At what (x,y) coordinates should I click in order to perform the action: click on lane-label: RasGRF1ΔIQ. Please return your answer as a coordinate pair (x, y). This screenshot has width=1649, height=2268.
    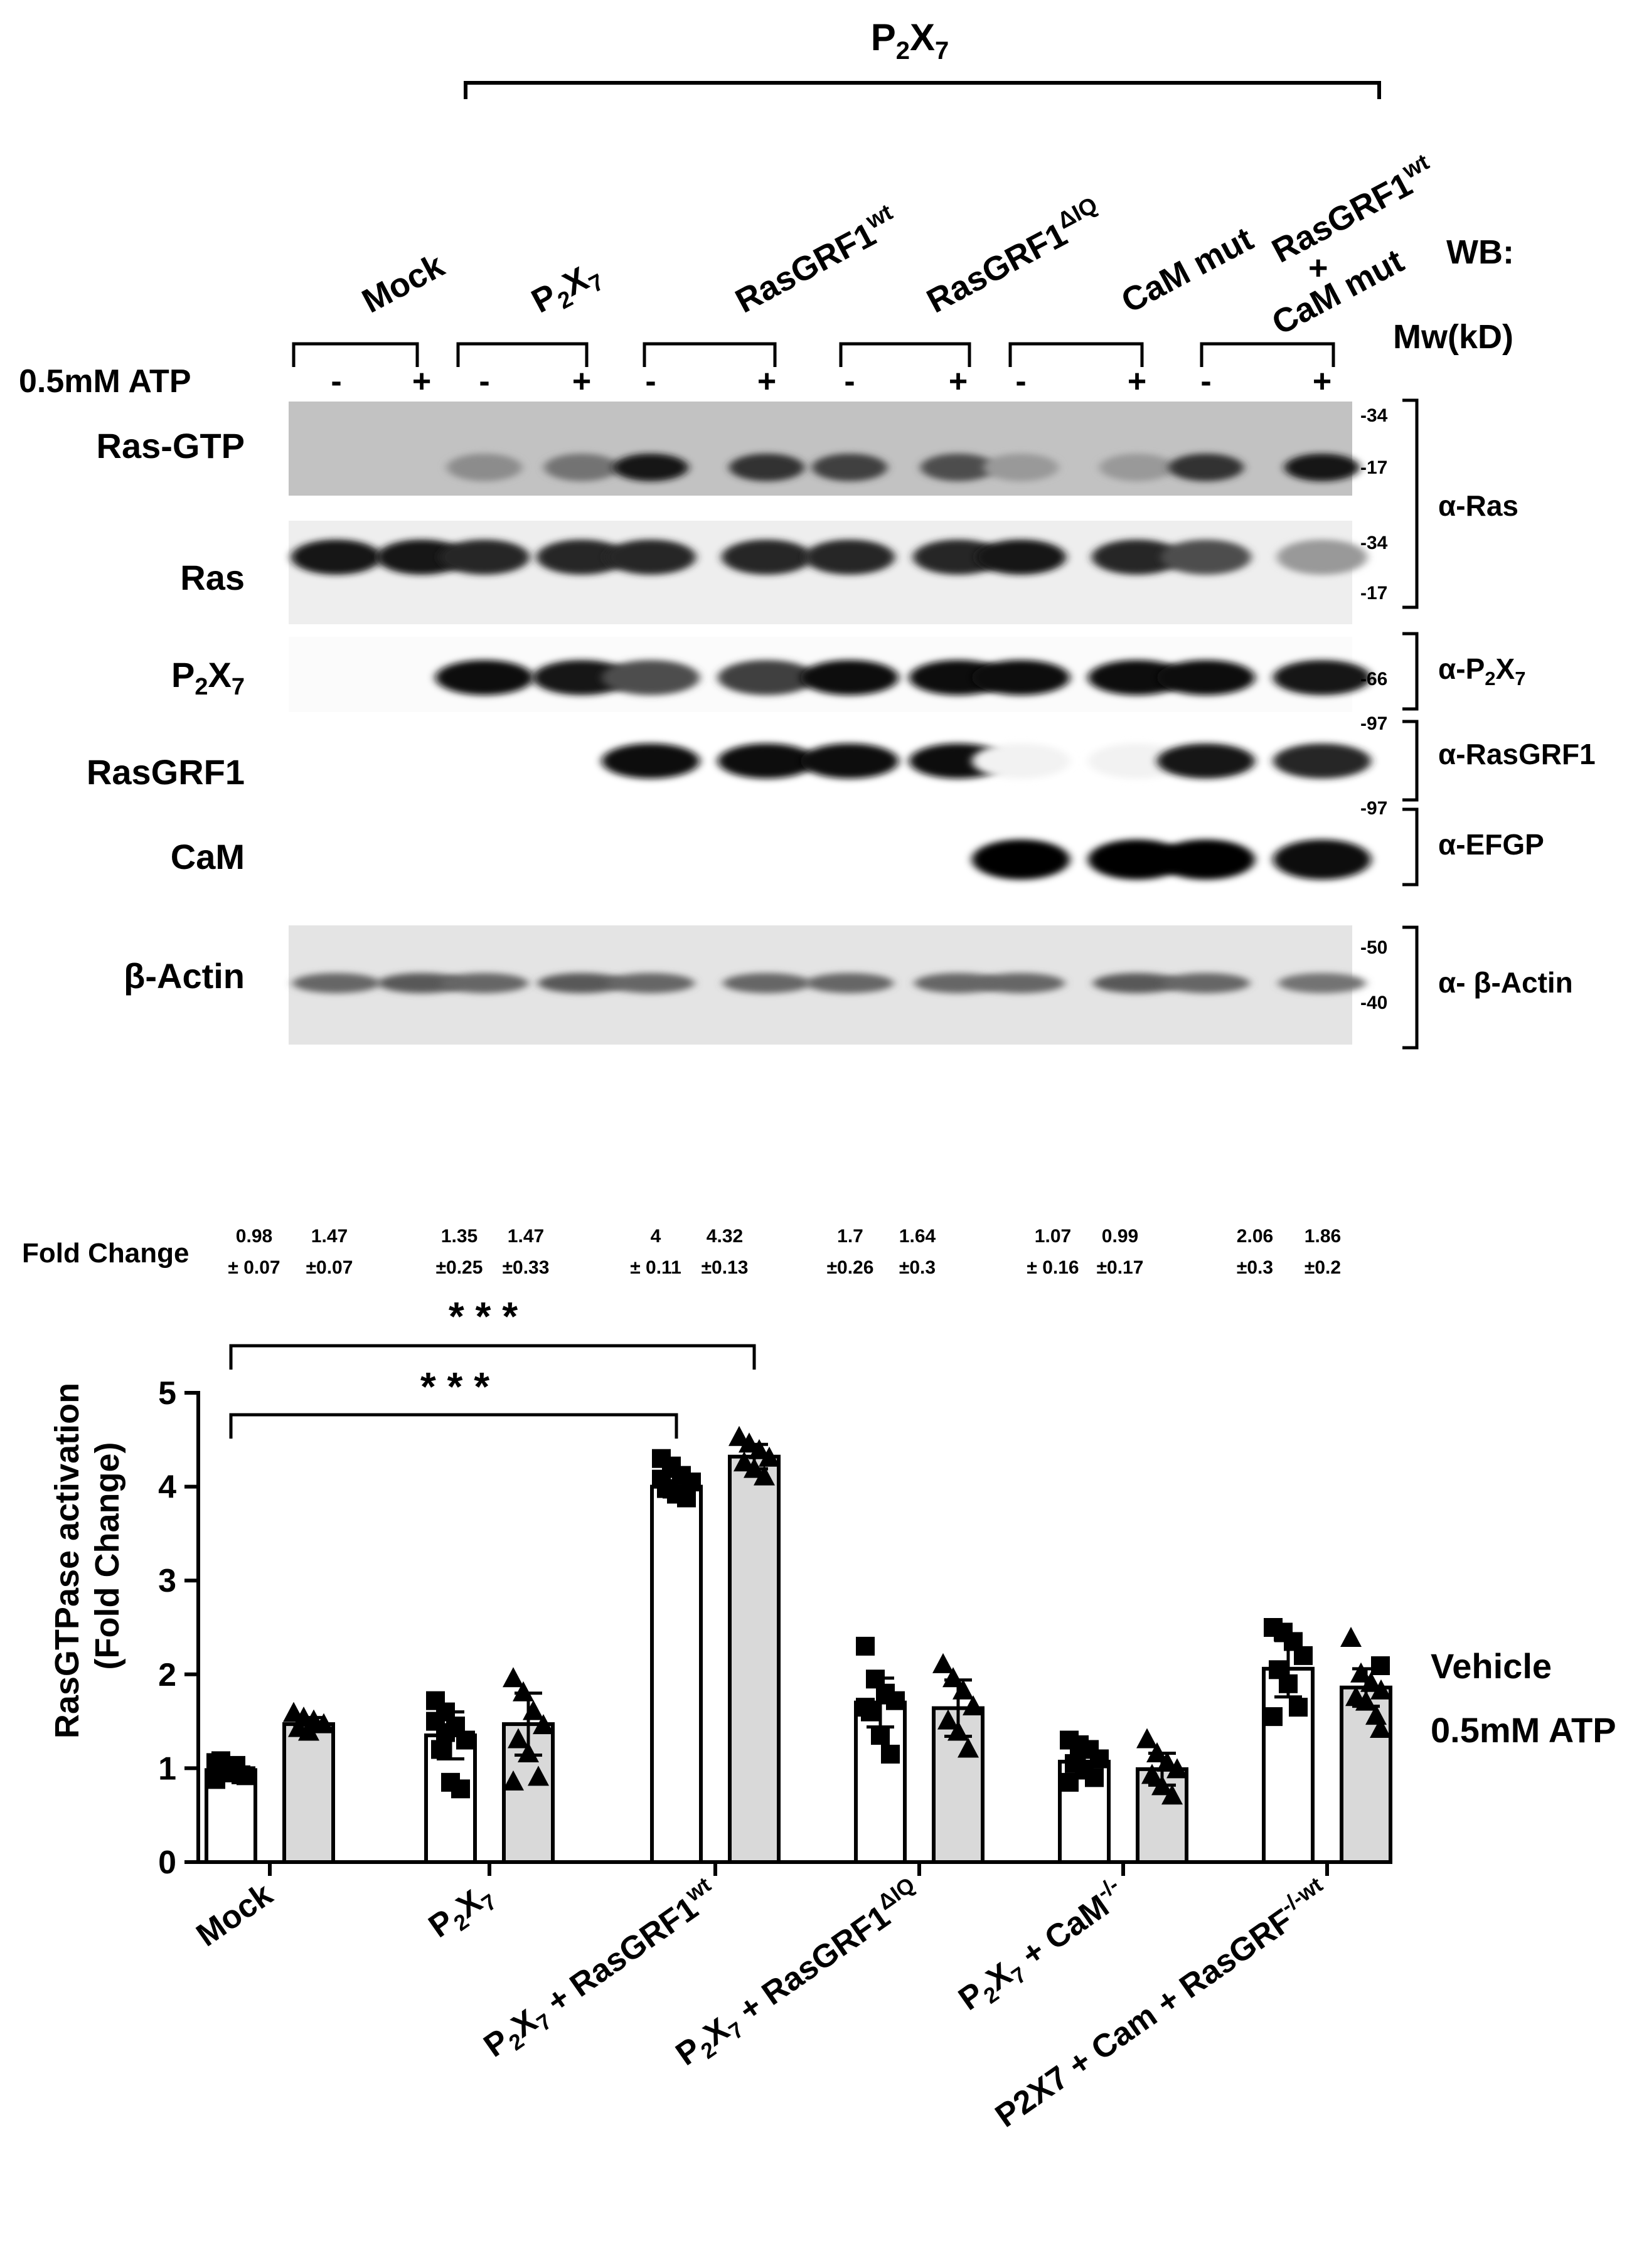
    Looking at the image, I should click on (1014, 256).